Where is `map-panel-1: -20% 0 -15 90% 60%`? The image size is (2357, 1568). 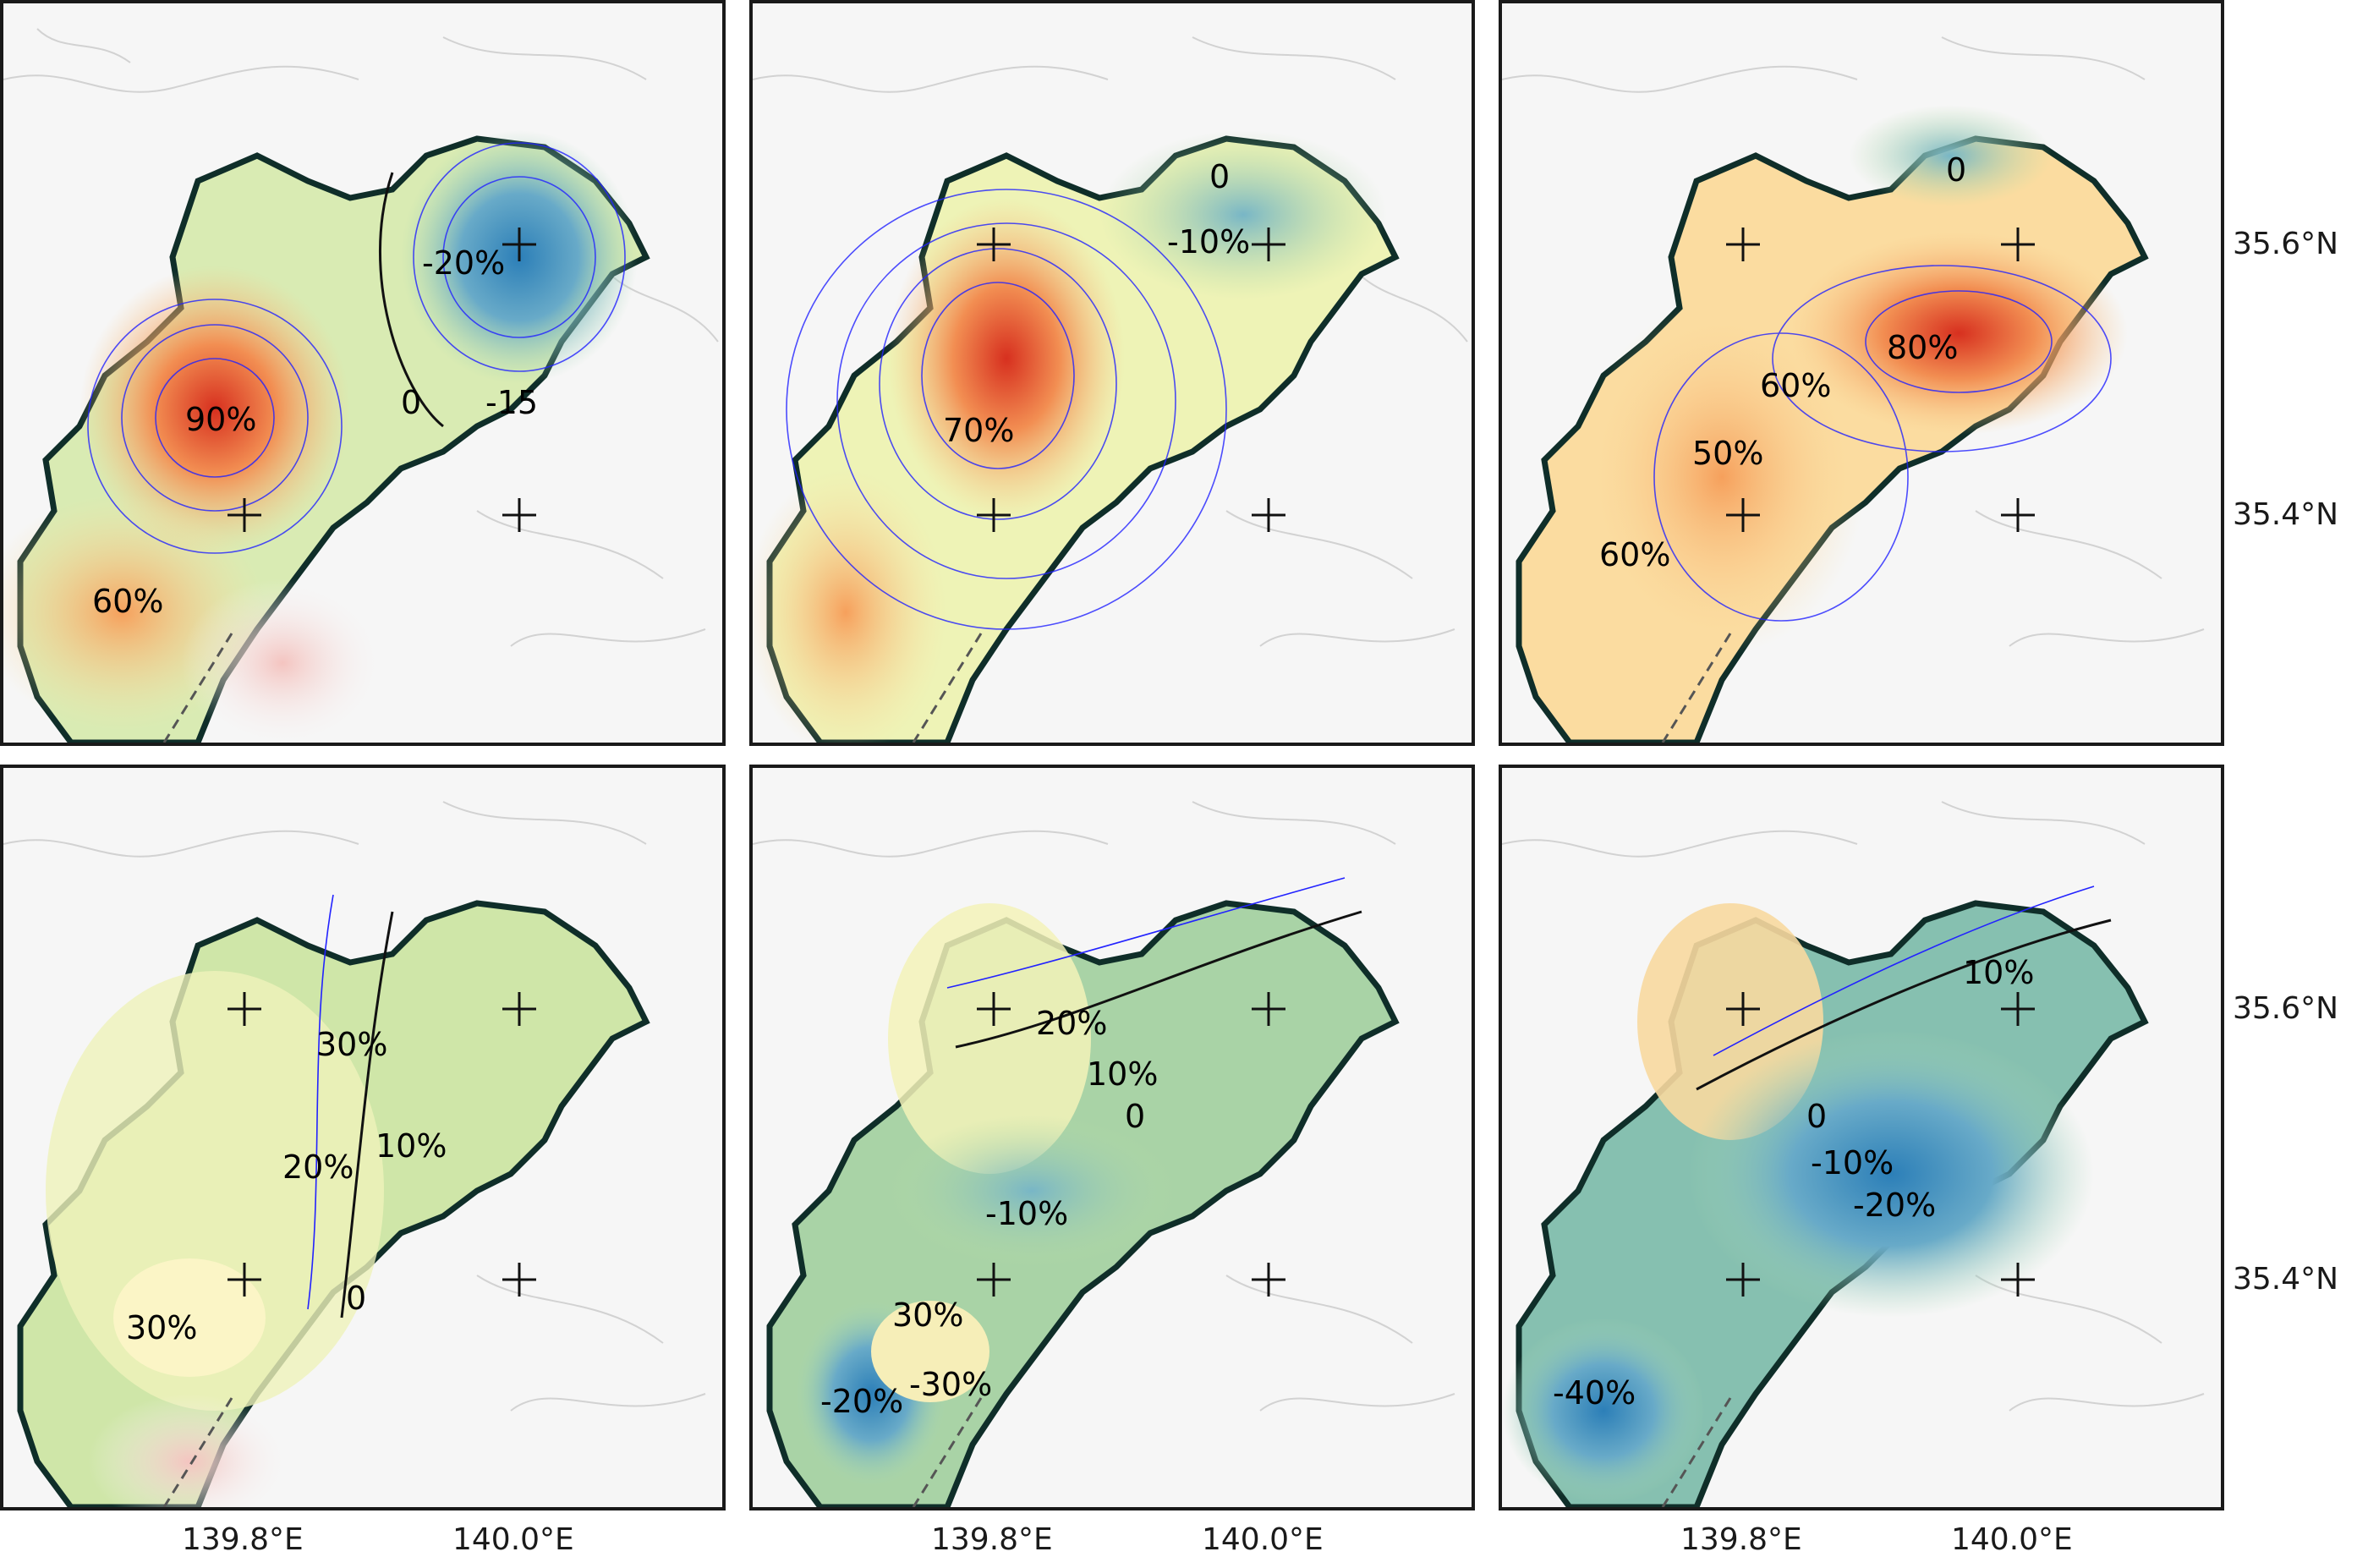
map-panel-1: -20% 0 -15 90% 60% is located at coordinates (363, 373).